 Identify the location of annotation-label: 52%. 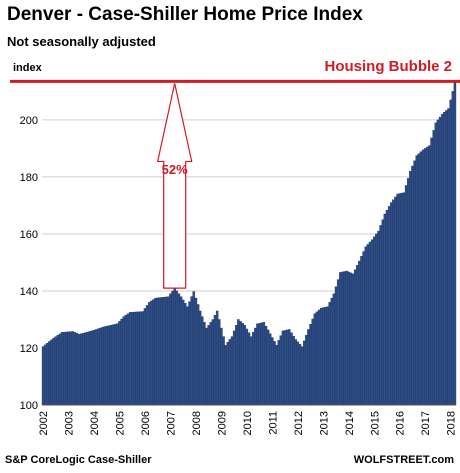
(175, 169).